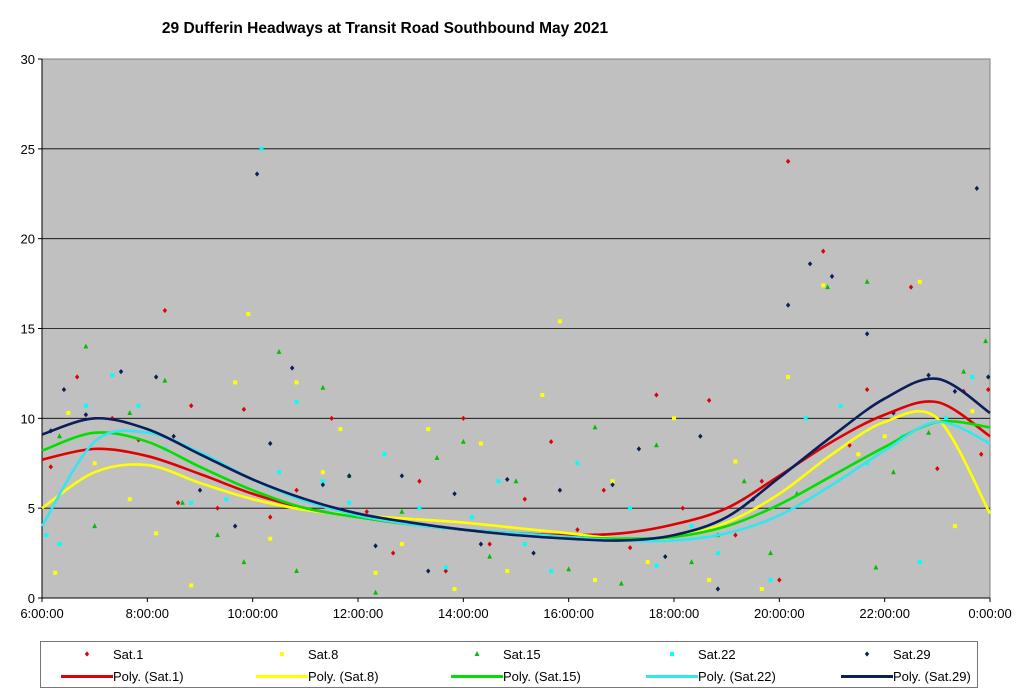  What do you see at coordinates (674, 613) in the screenshot?
I see `x-tick-label: 18:00:00` at bounding box center [674, 613].